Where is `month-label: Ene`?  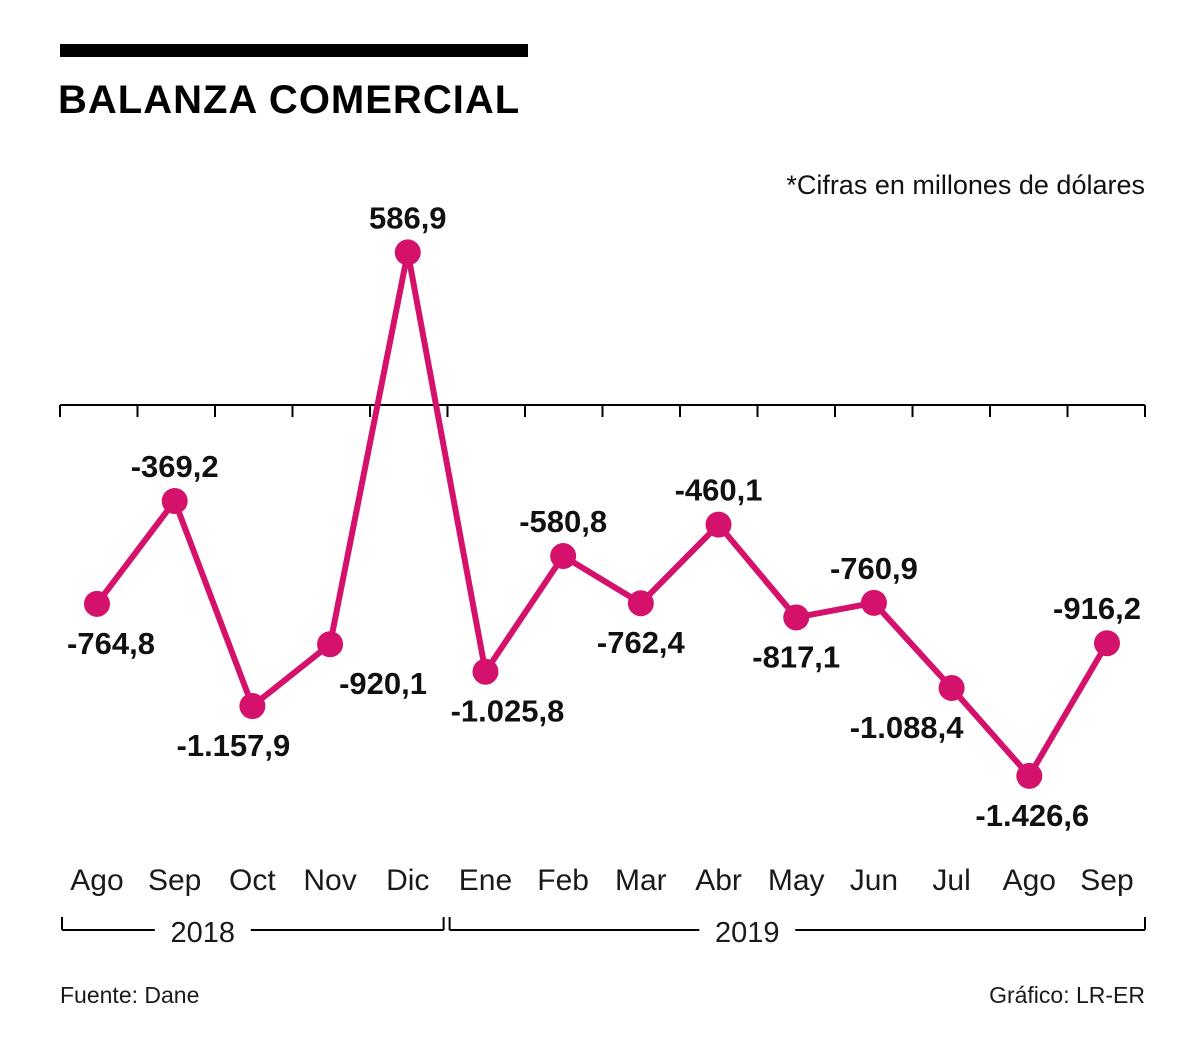
month-label: Ene is located at coordinates (485, 880).